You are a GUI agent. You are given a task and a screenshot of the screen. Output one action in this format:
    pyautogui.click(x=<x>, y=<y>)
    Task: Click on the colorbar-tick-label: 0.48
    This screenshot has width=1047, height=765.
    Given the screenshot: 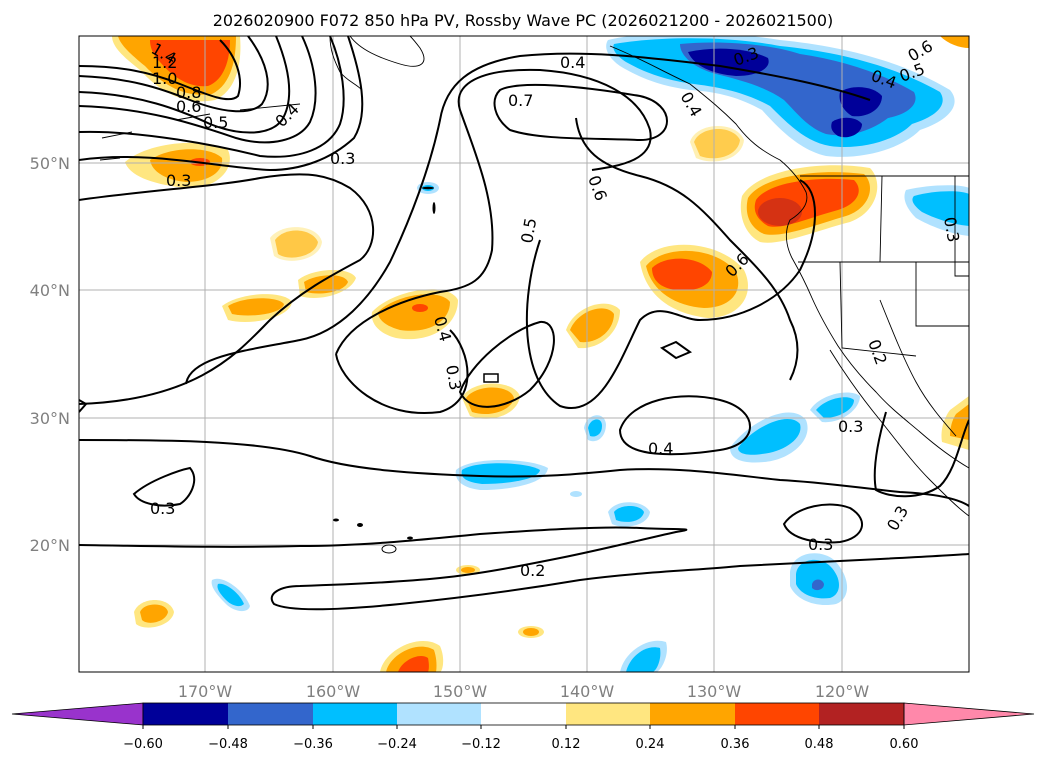 What is the action you would take?
    pyautogui.click(x=819, y=744)
    